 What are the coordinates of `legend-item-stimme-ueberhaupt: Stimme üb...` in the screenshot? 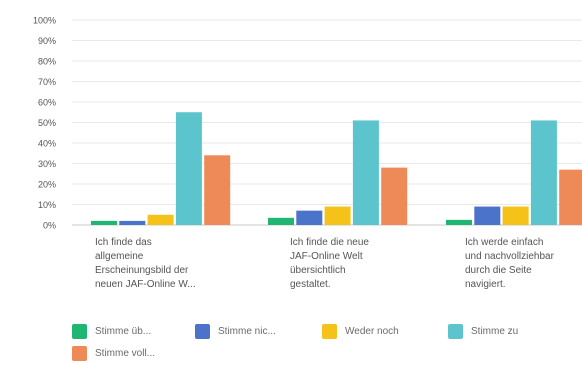 It's located at (111, 331).